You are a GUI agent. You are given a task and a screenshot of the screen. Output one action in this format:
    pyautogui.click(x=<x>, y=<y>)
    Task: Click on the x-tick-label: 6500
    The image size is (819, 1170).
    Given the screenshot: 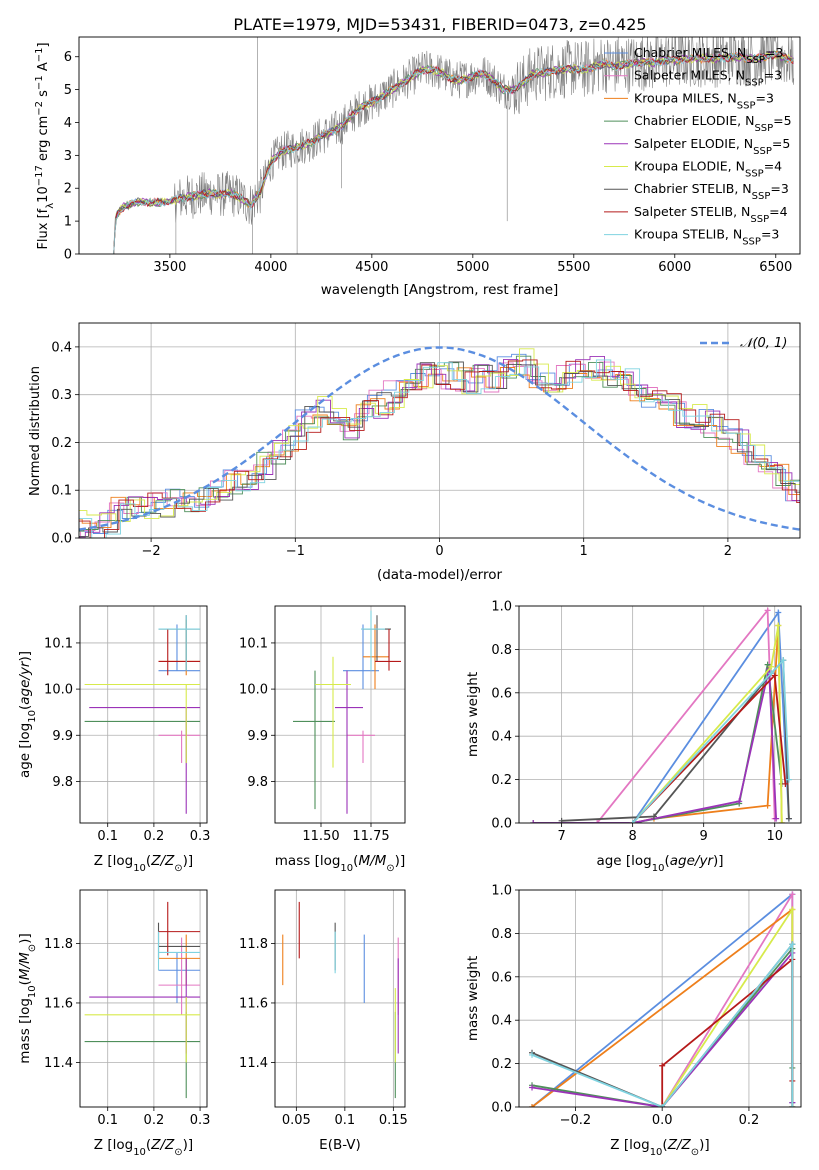 What is the action you would take?
    pyautogui.click(x=775, y=267)
    